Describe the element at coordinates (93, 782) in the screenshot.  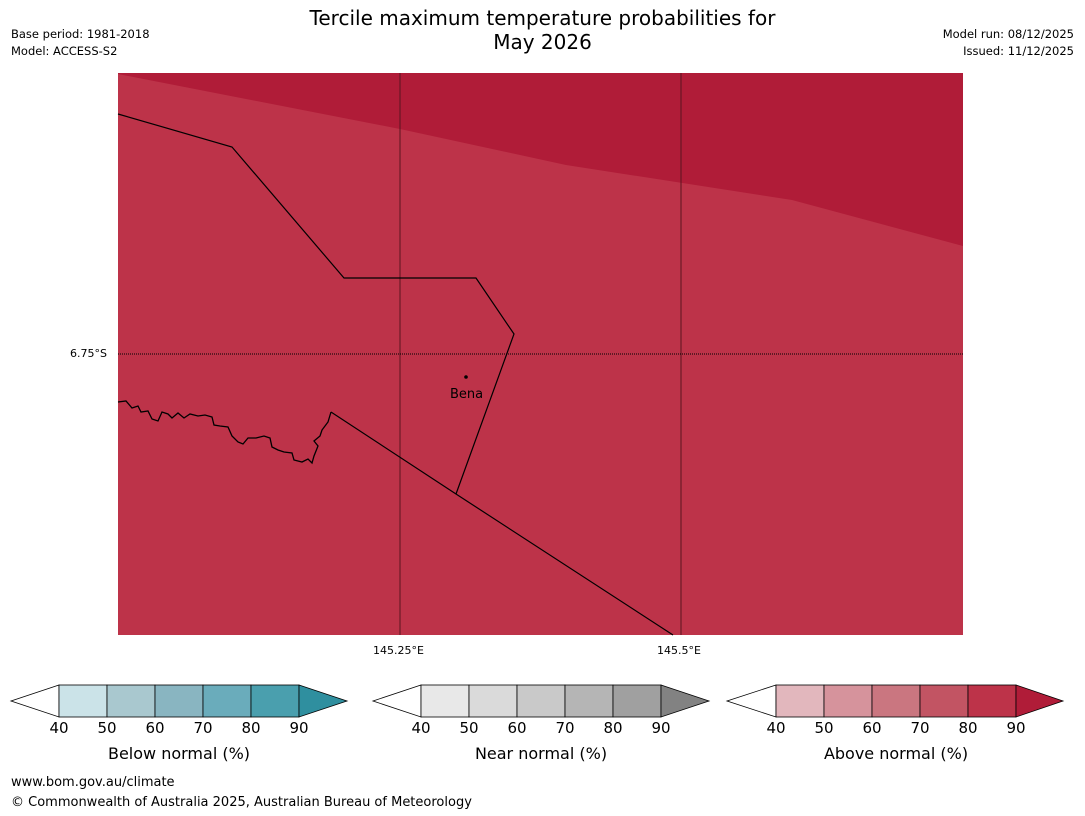
I see `footer-url: www.bom.gov.au/climate` at that location.